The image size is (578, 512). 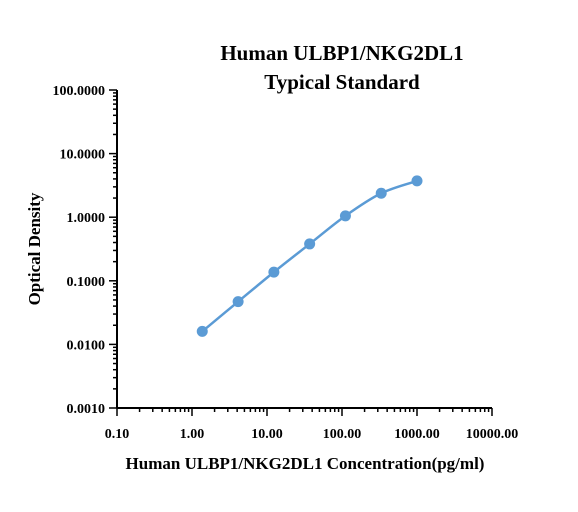 What do you see at coordinates (34, 248) in the screenshot?
I see `y-axis-title: Optical Density` at bounding box center [34, 248].